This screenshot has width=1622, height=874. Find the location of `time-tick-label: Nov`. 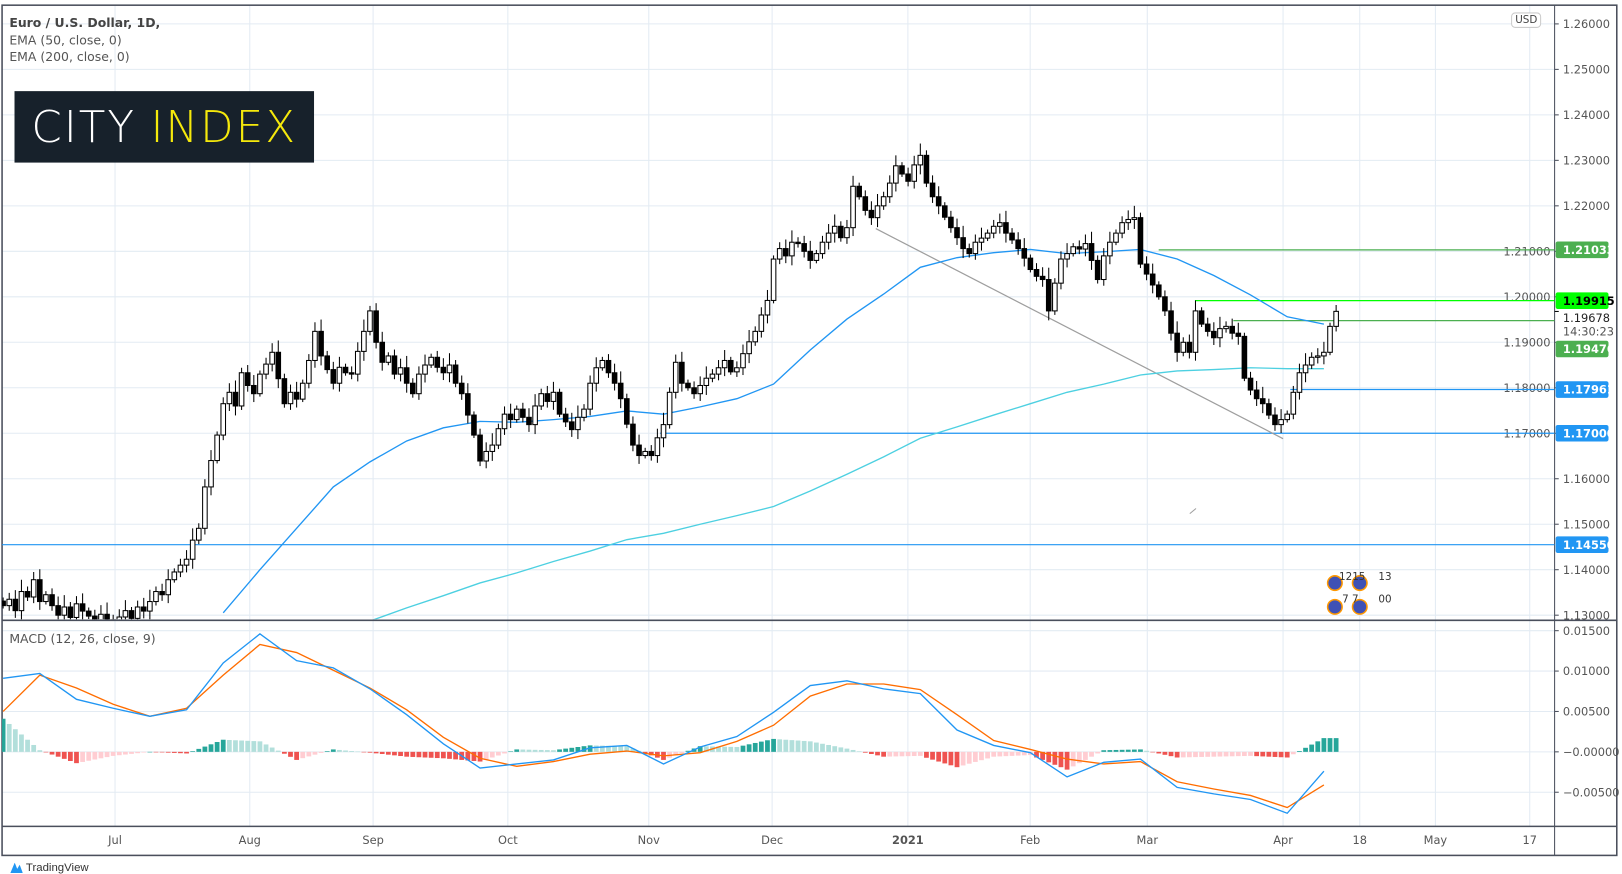

time-tick-label: Nov is located at coordinates (649, 840).